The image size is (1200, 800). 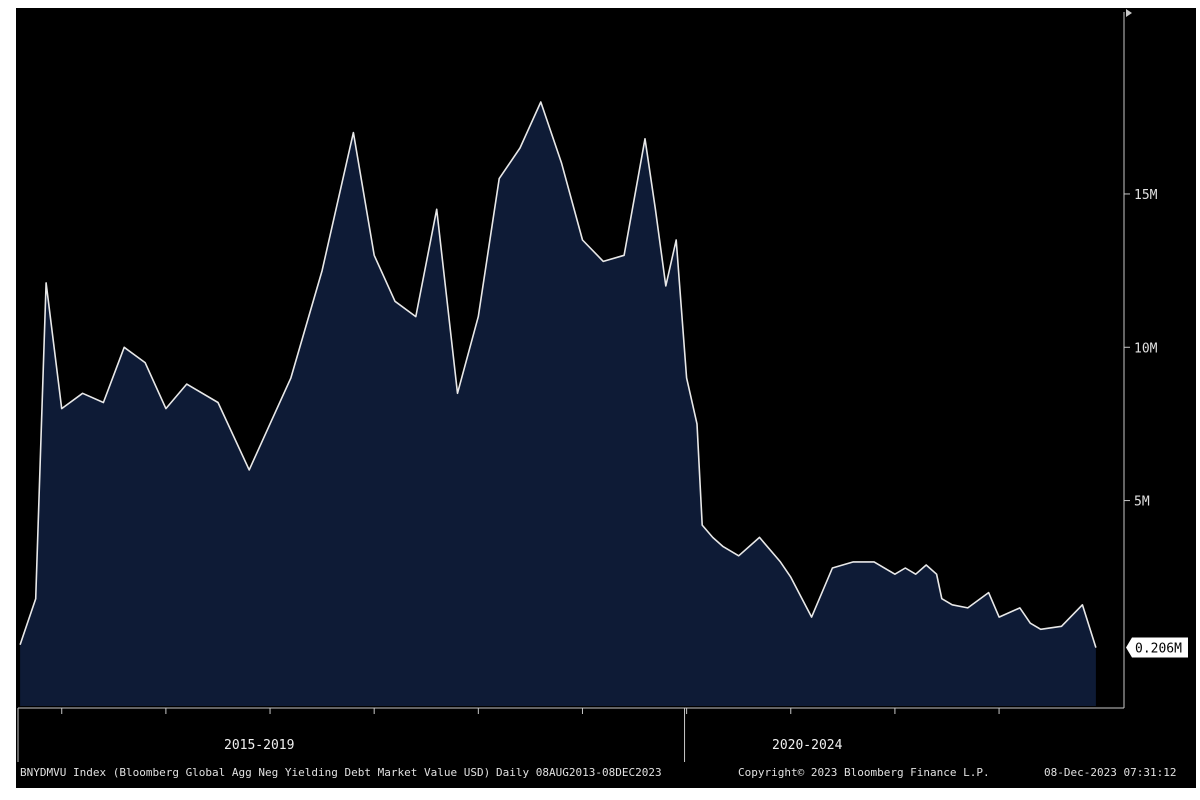 What do you see at coordinates (807, 745) in the screenshot?
I see `x-period-label-2: 2020-2024` at bounding box center [807, 745].